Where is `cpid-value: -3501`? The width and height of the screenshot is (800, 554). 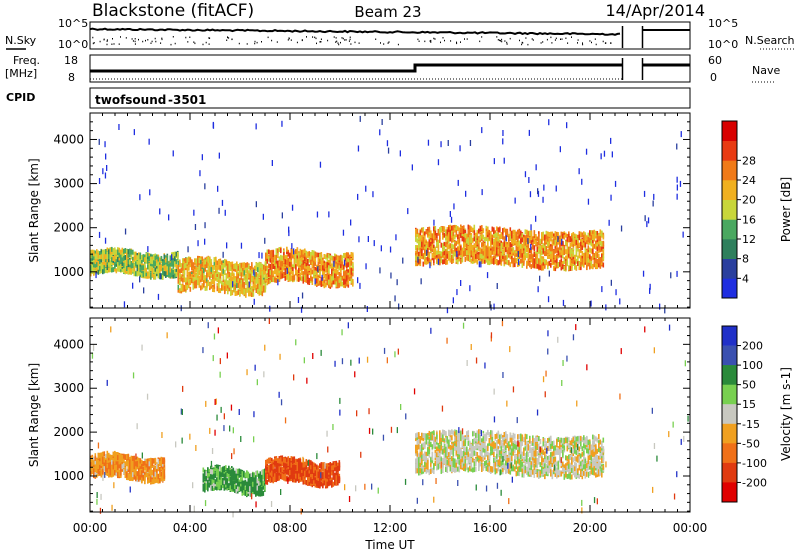 cpid-value: -3501 is located at coordinates (187, 100).